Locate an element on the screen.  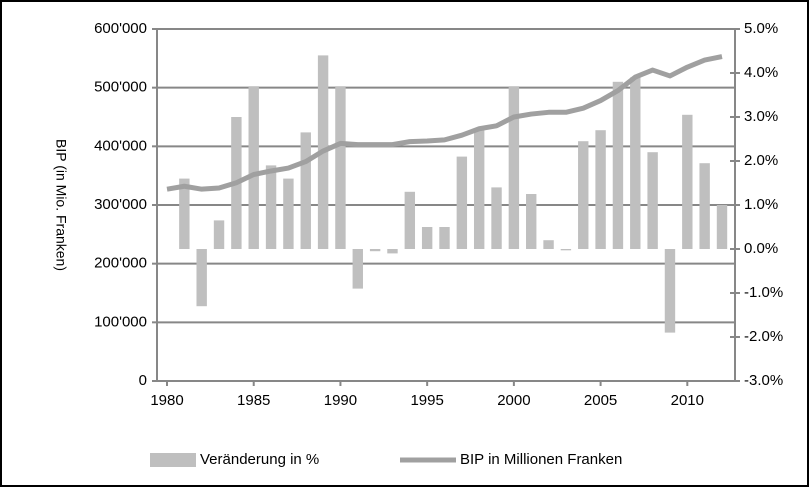
x-tick-label: 2010 is located at coordinates (687, 400).